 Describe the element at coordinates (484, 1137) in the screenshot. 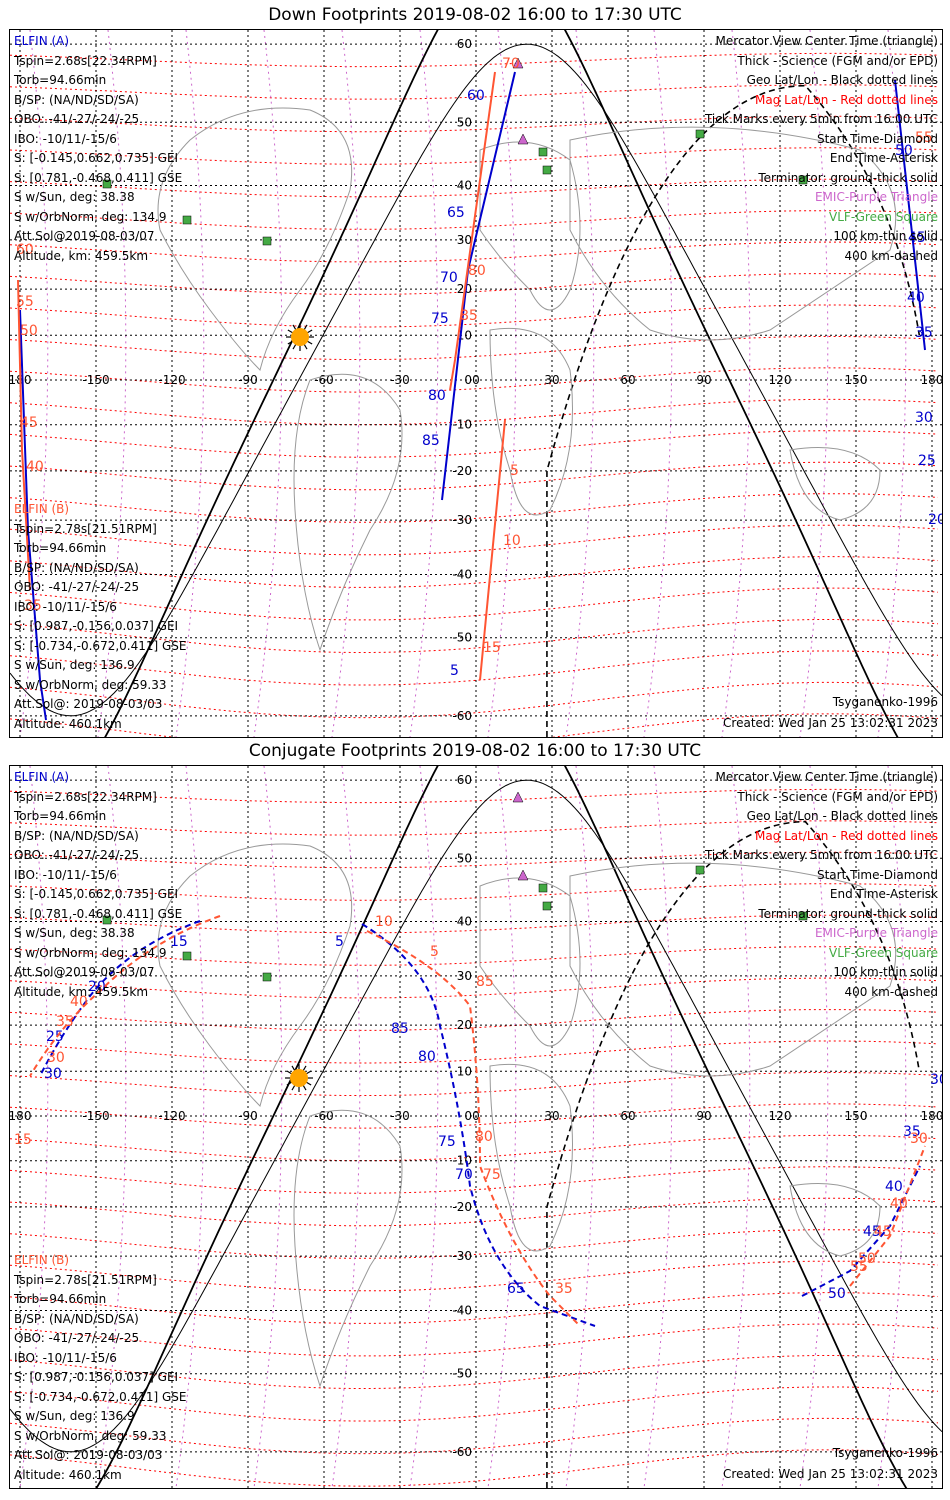

I see `track-label: 80` at that location.